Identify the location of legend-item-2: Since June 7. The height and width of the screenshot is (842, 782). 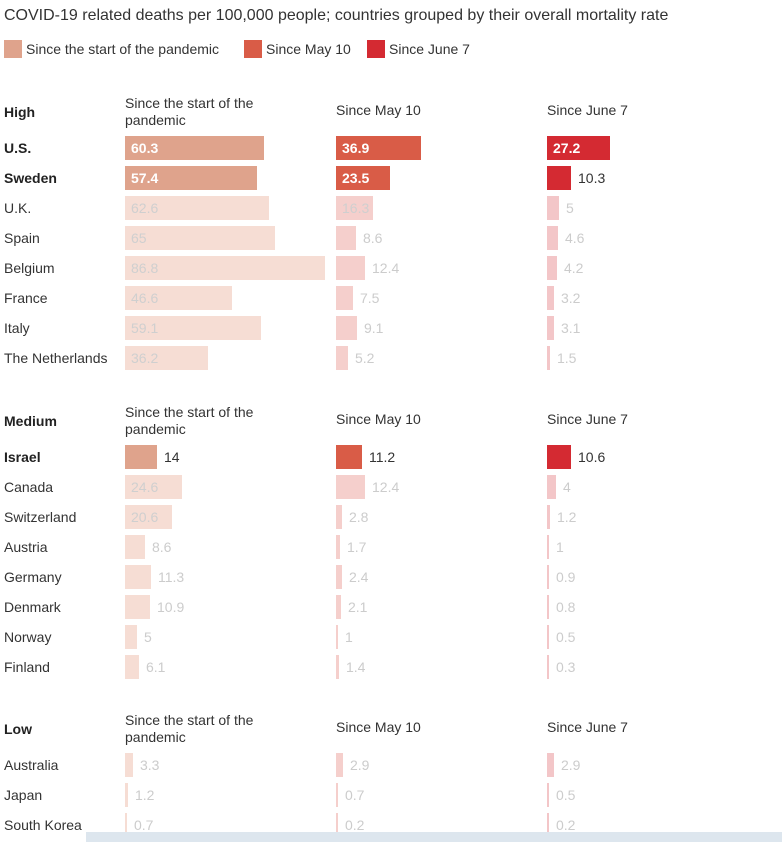
(418, 49).